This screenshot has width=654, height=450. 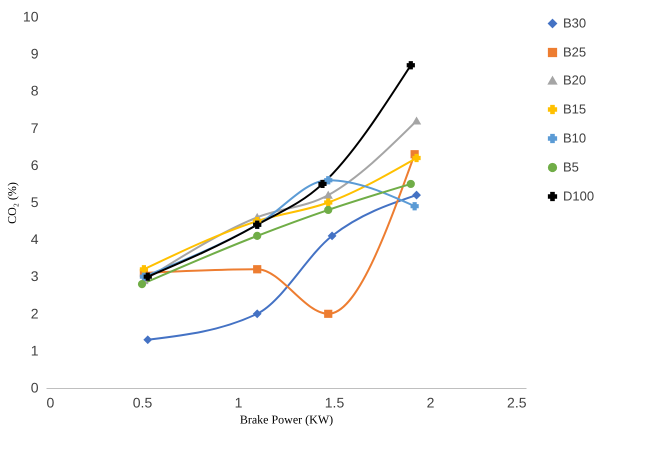 I want to click on y-axis-title: CO₂ (%), so click(x=11, y=203).